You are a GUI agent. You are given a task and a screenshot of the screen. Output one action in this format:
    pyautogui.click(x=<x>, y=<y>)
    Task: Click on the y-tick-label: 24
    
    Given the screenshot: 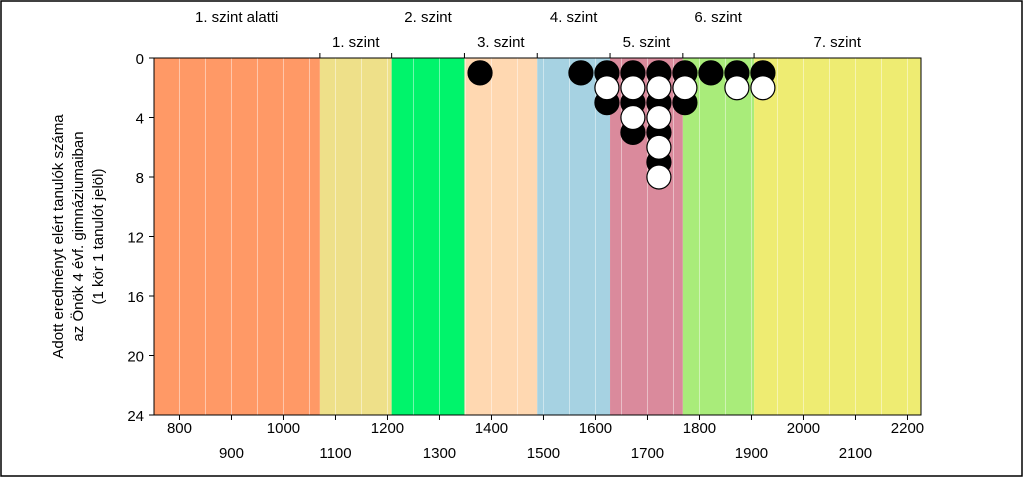 What is the action you would take?
    pyautogui.click(x=135, y=416)
    